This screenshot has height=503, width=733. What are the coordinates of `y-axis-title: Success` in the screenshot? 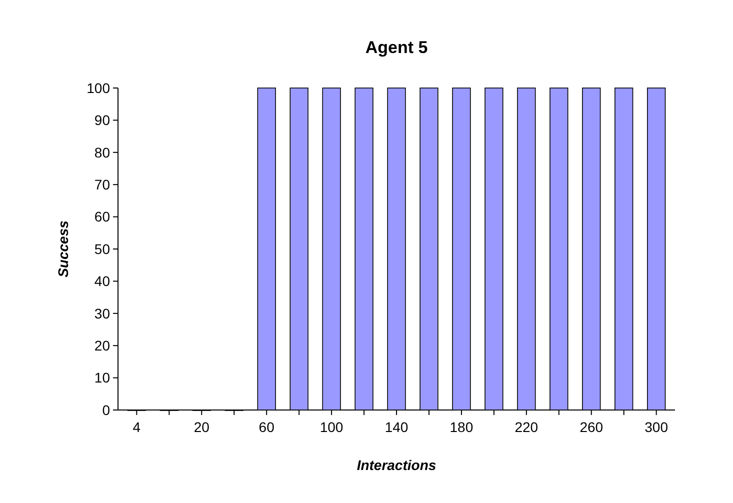 It's located at (63, 249).